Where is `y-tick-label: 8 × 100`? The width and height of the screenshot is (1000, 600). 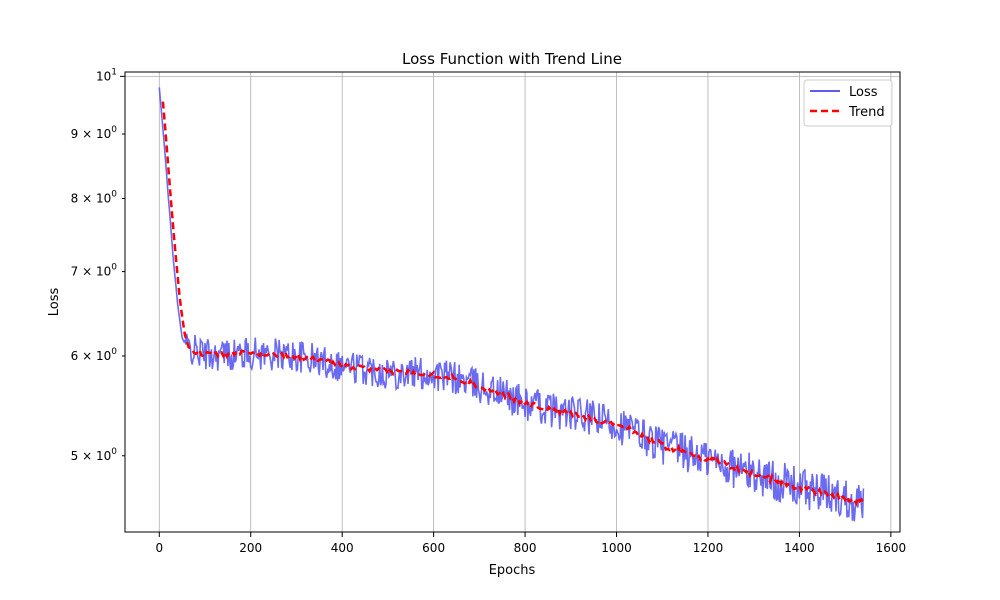 y-tick-label: 8 × 100 is located at coordinates (94, 198).